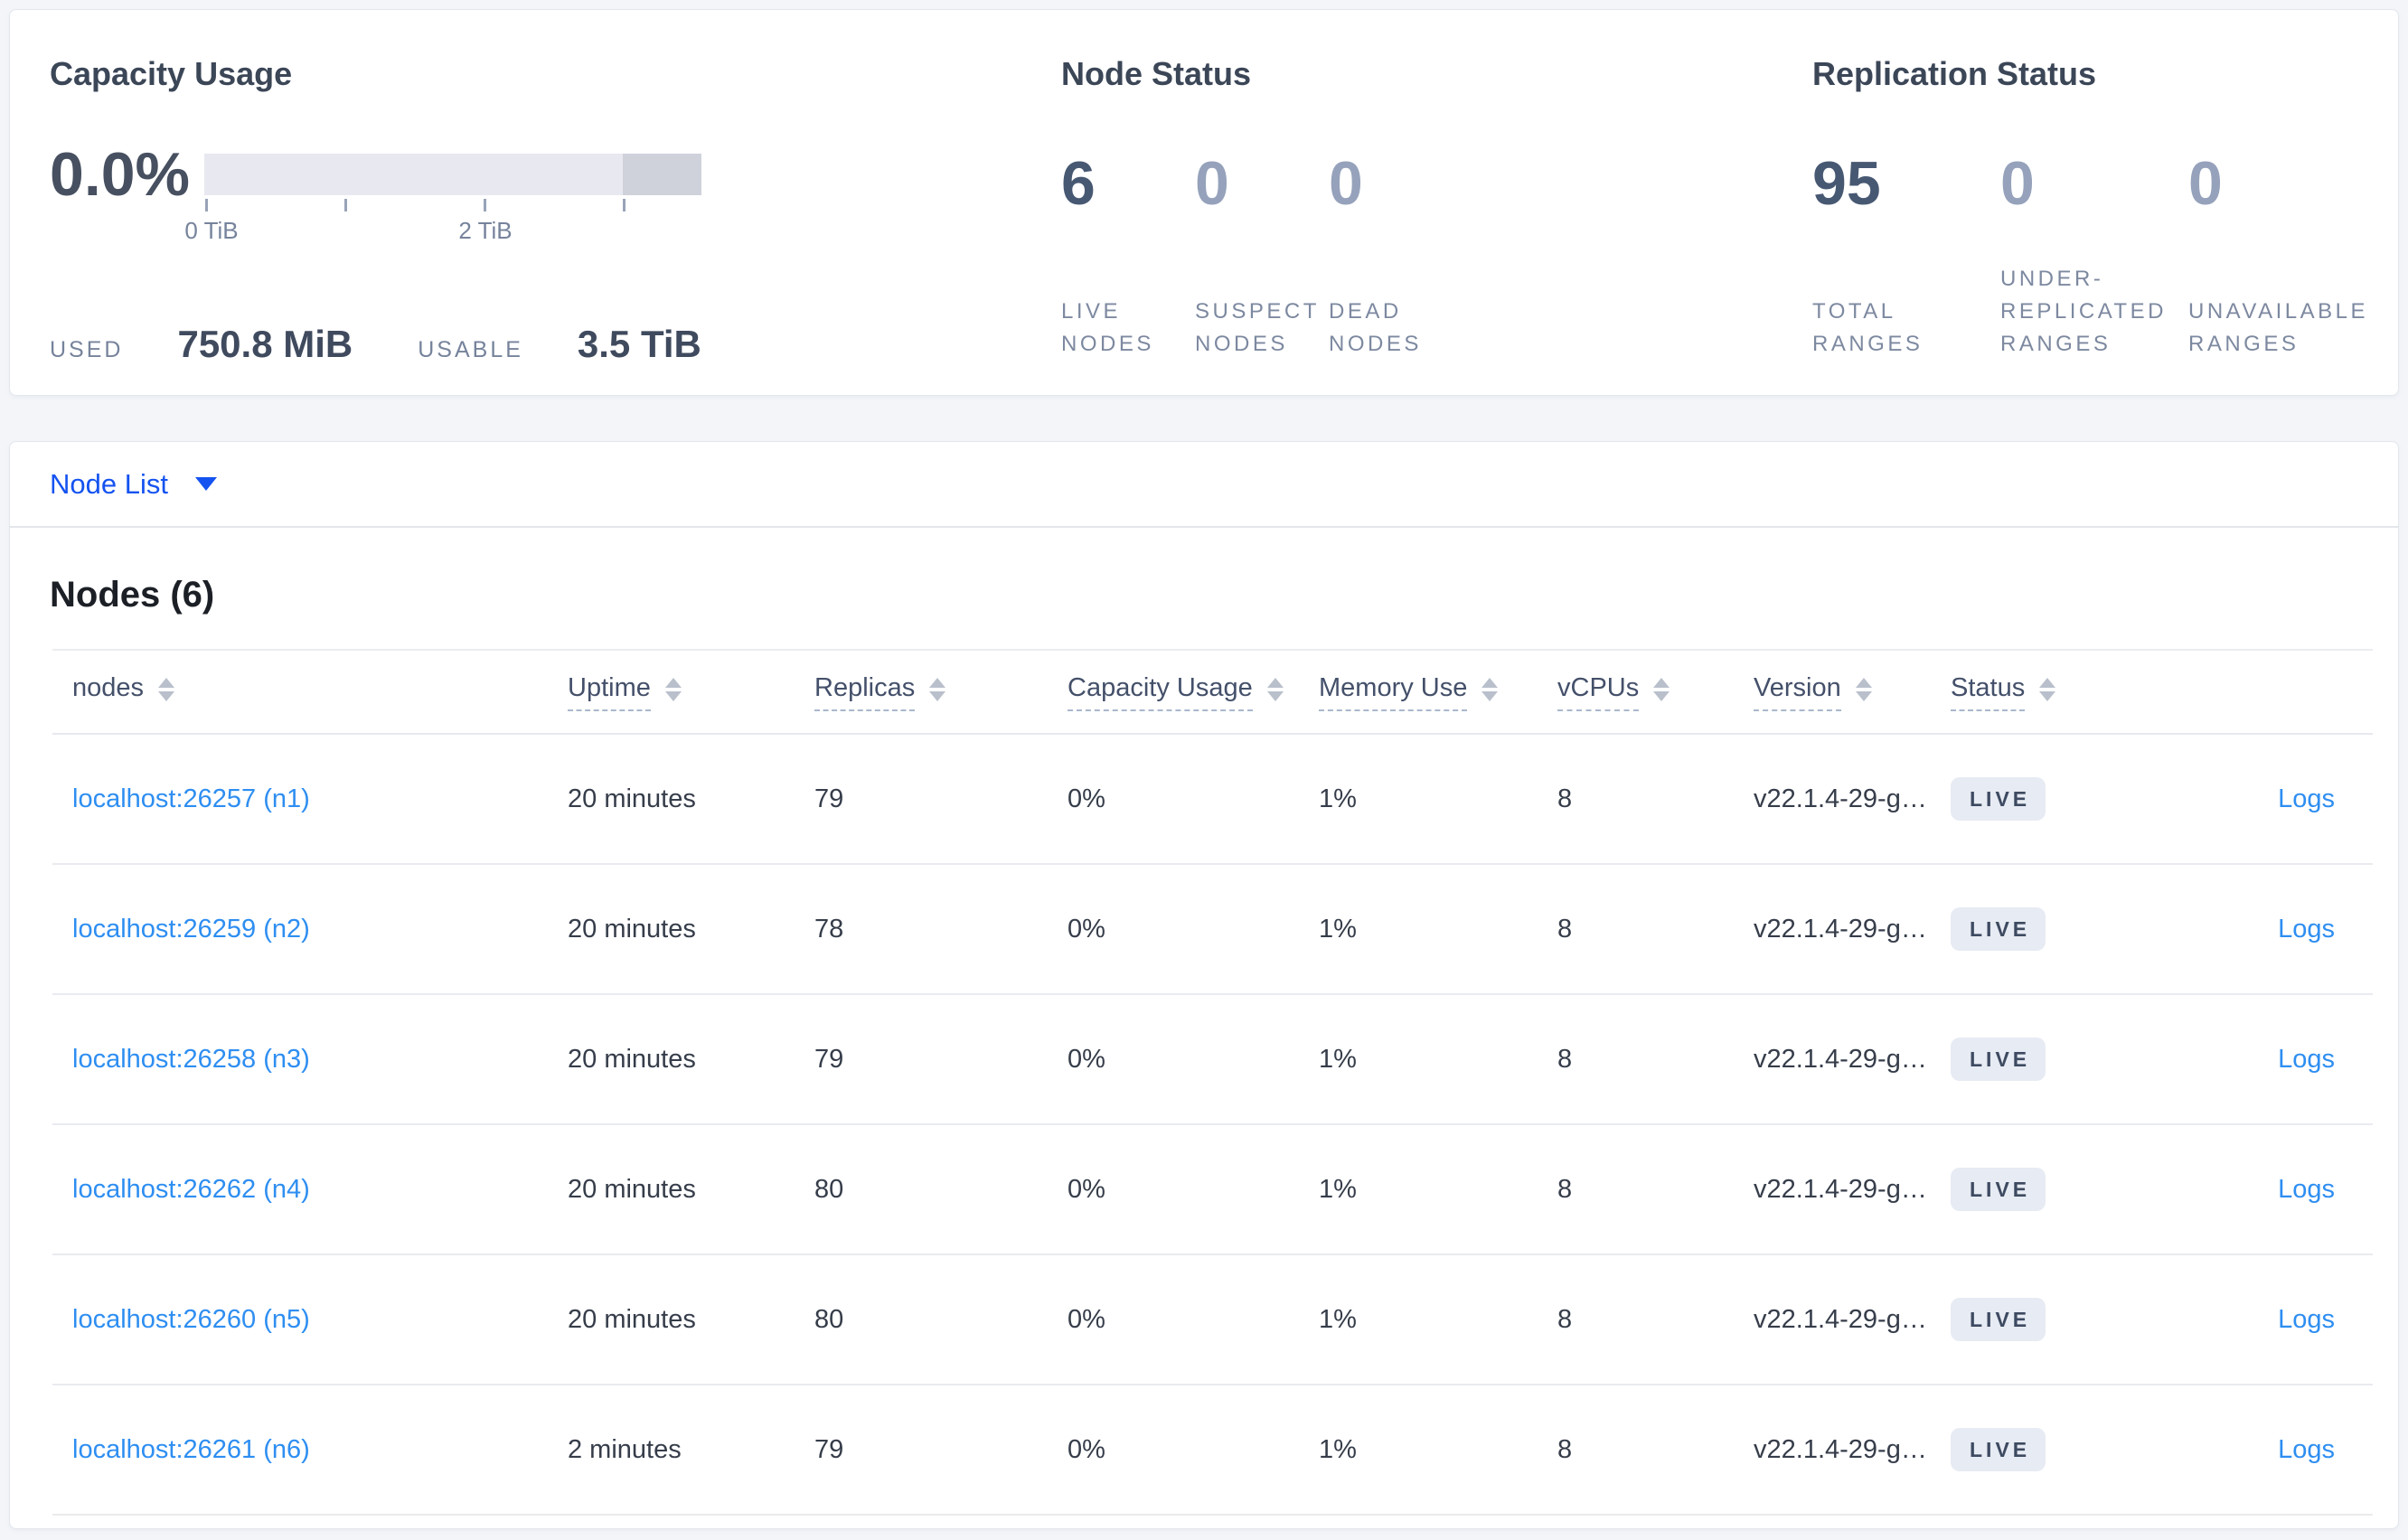 Image resolution: width=2408 pixels, height=1540 pixels. I want to click on replicas-cell: 79, so click(829, 1449).